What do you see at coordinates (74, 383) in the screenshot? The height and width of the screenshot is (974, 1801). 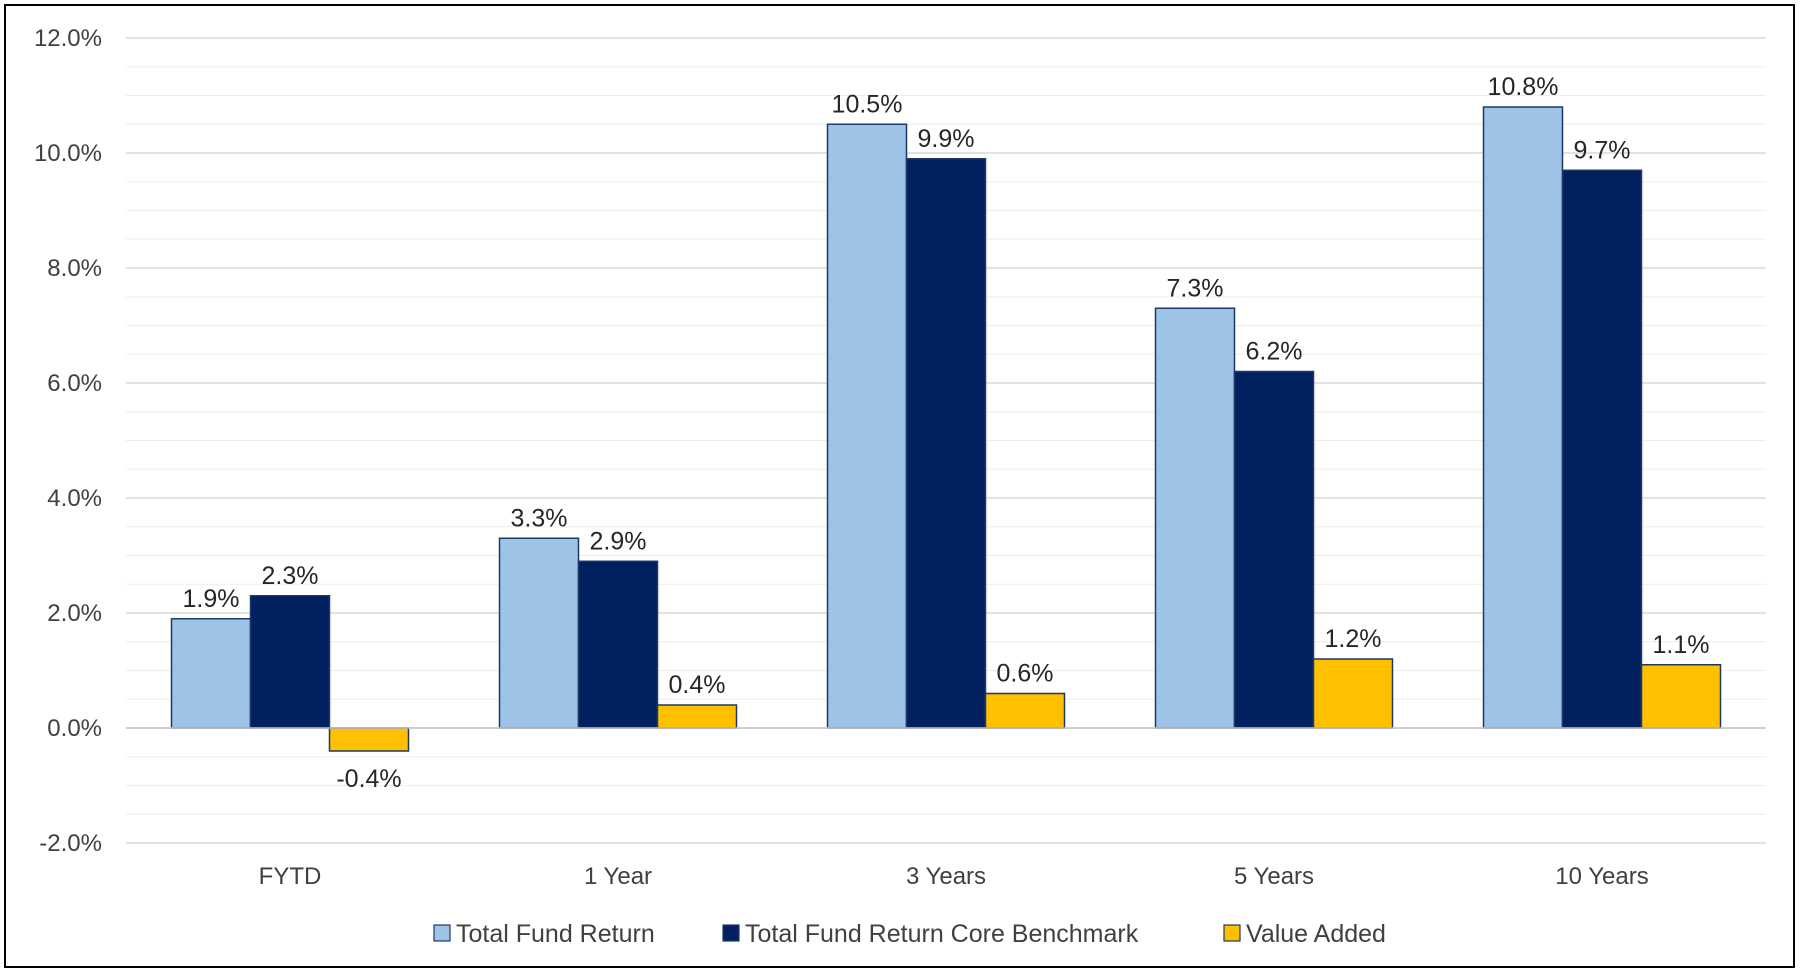 I see `y-tick-label: 6.0%` at bounding box center [74, 383].